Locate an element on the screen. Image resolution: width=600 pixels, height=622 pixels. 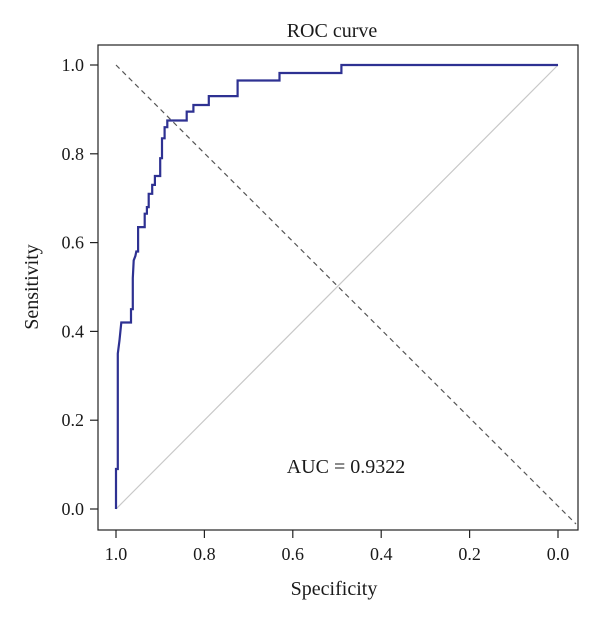
x-tick-label: 0.2 is located at coordinates (469, 554).